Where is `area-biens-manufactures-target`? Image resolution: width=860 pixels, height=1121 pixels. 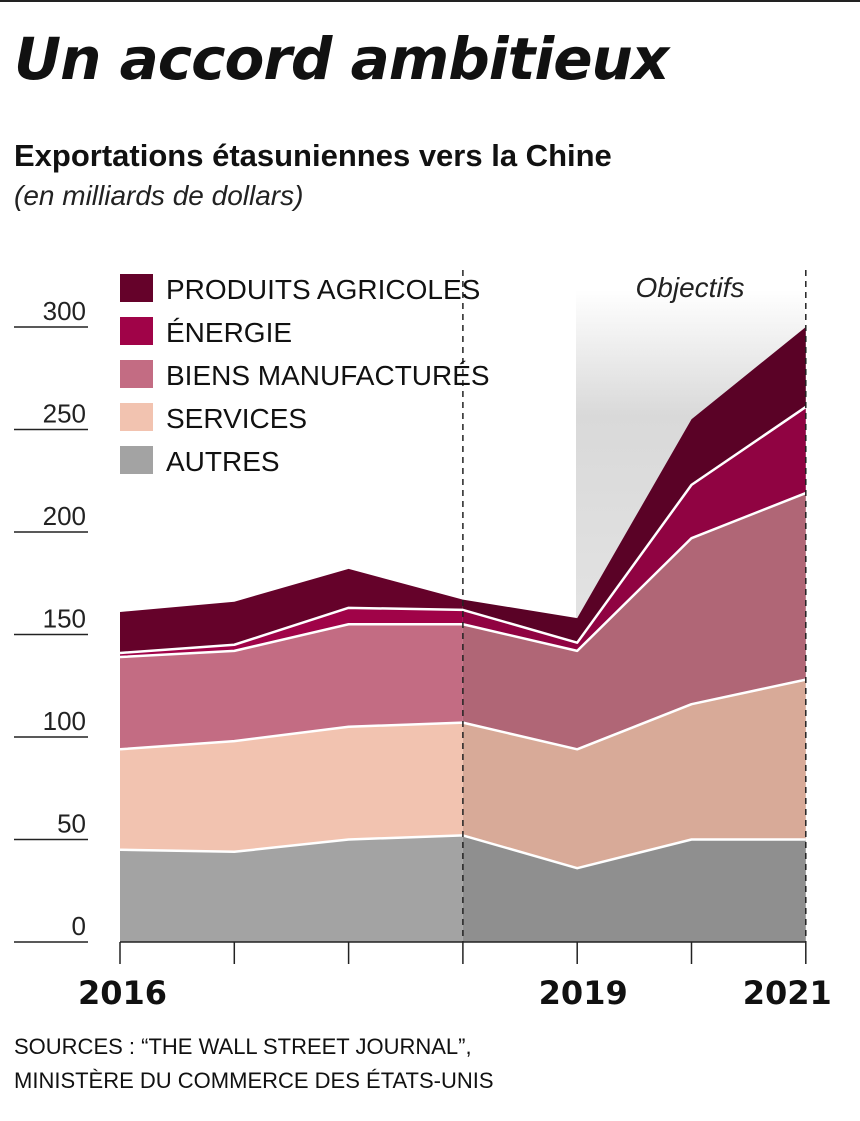
area-biens-manufactures-target is located at coordinates (634, 621).